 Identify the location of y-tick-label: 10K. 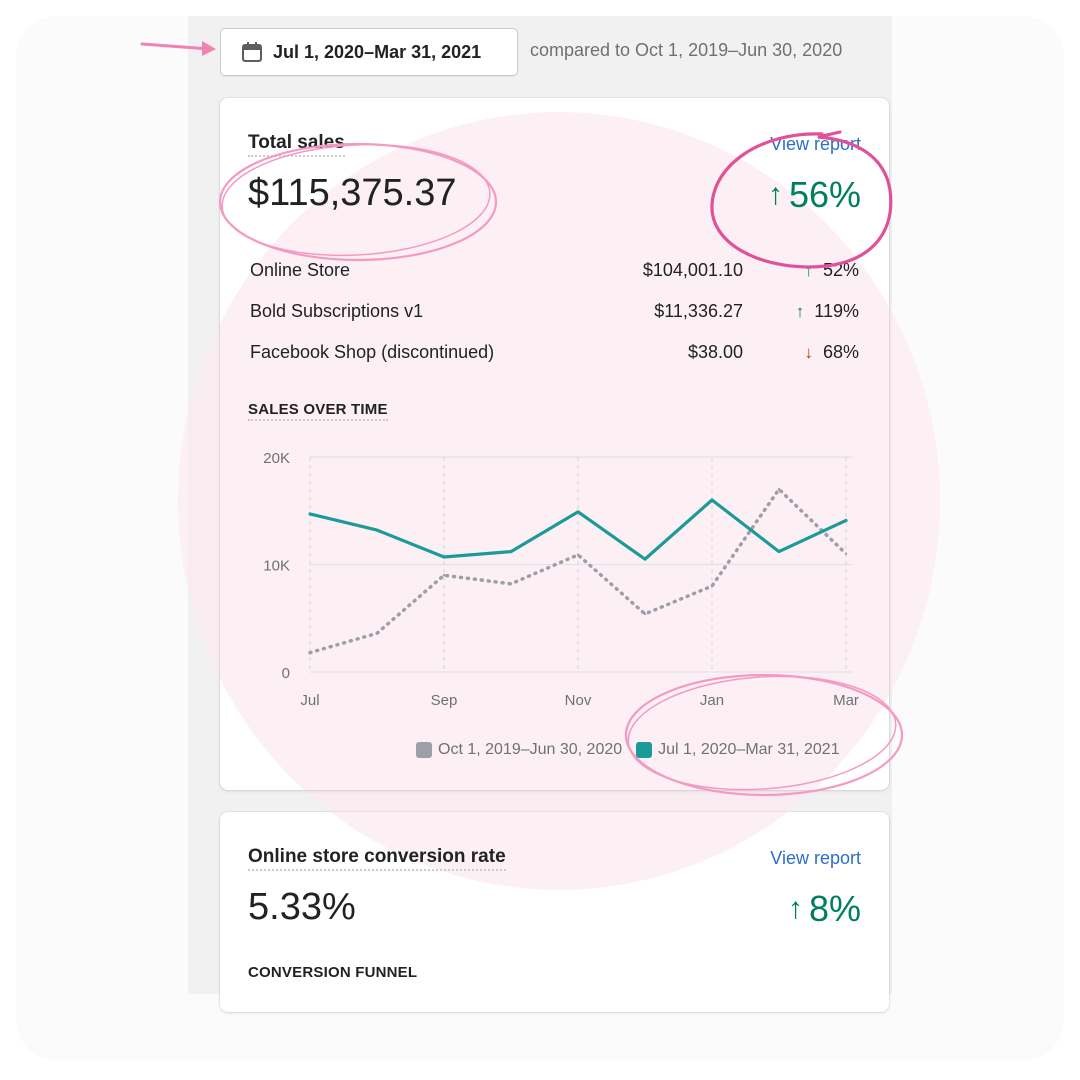
(276, 566).